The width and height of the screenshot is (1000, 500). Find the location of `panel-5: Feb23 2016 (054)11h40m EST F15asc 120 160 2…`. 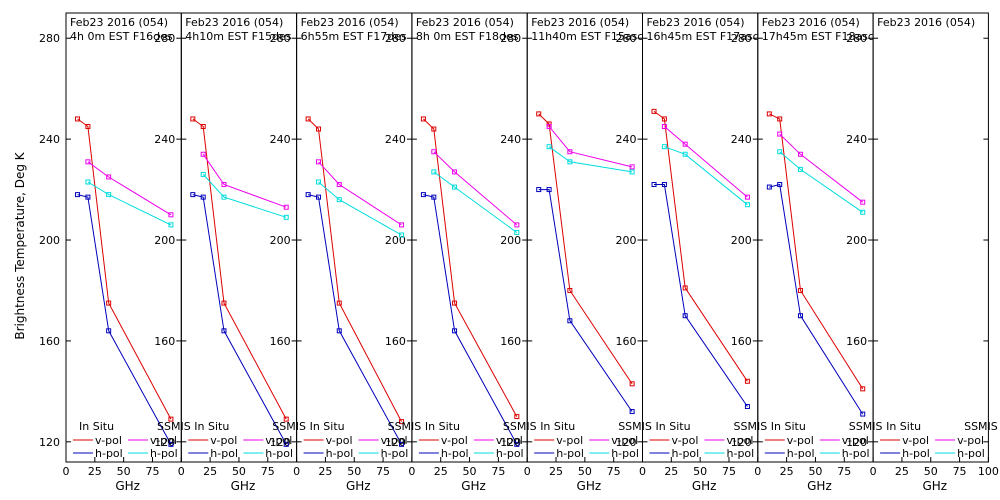

panel-5: Feb23 2016 (054)11h40m EST F15asc 120 160 2… is located at coordinates (588, 252).